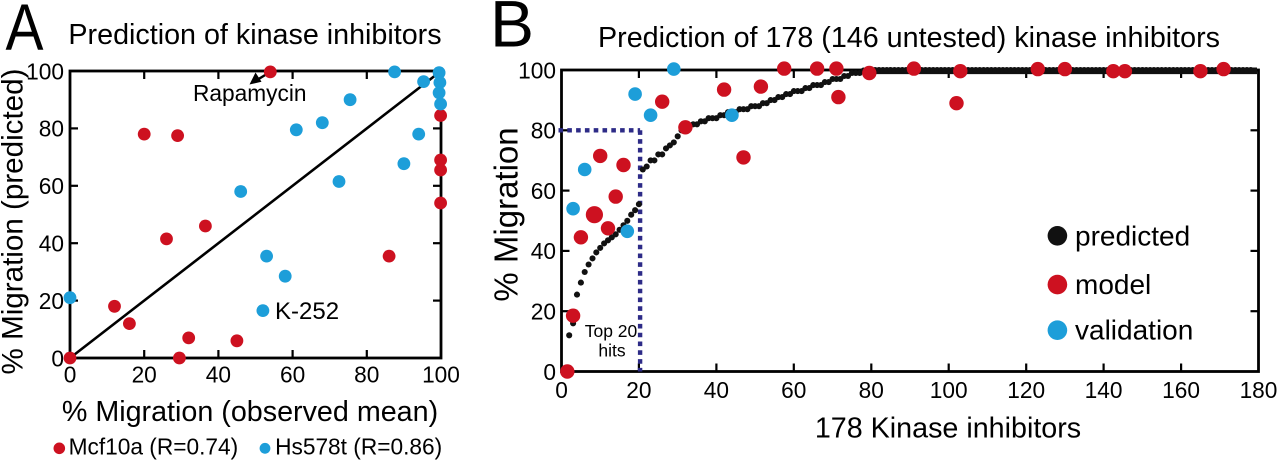  What do you see at coordinates (1132, 235) in the screenshot?
I see `svg-text: predicted` at bounding box center [1132, 235].